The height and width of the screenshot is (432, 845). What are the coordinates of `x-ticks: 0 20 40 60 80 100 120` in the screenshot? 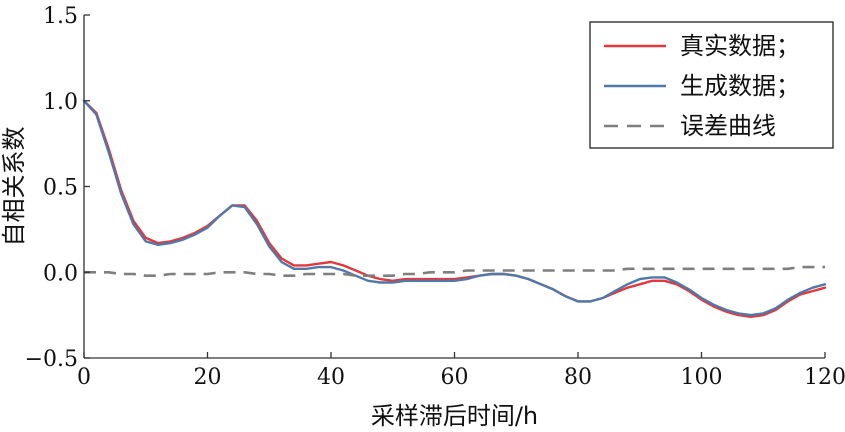 It's located at (461, 371).